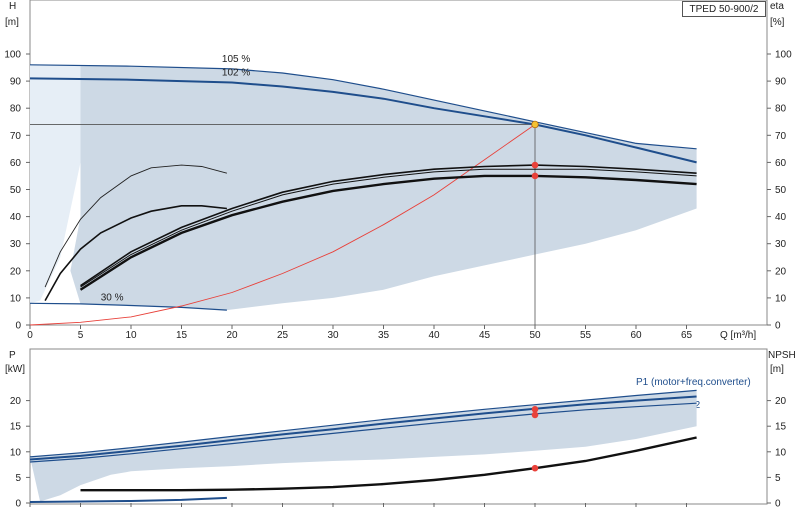 The image size is (800, 520). Describe the element at coordinates (12, 55) in the screenshot. I see `head-ytick-label-100: 100` at that location.